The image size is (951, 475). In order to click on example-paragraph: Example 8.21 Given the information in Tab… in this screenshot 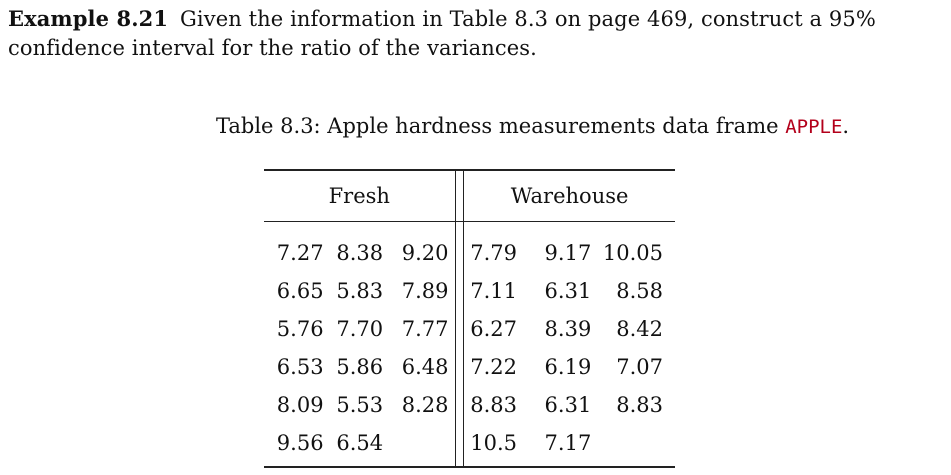, I will do `click(475, 33)`.